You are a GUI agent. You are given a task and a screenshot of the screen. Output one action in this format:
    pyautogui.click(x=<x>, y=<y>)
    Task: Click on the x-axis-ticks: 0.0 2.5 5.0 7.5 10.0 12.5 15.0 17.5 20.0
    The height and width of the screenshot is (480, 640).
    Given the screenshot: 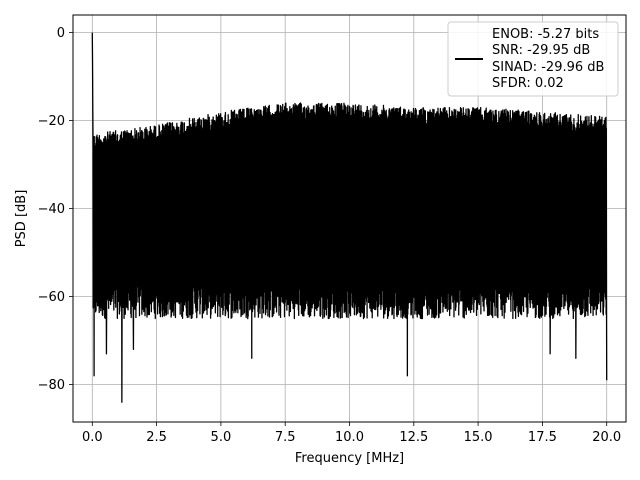 What is the action you would take?
    pyautogui.click(x=351, y=433)
    